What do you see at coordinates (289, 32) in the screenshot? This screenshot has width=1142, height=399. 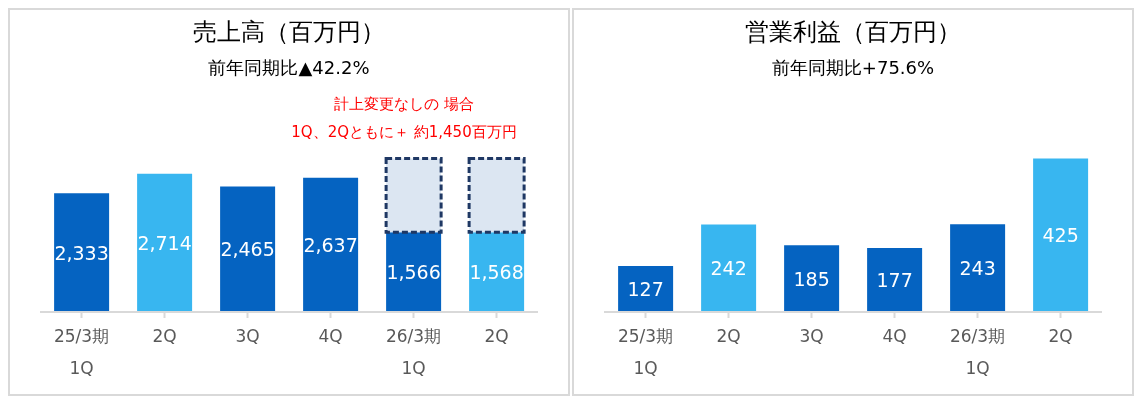 I see `chart-title: 売上高（百万円）` at bounding box center [289, 32].